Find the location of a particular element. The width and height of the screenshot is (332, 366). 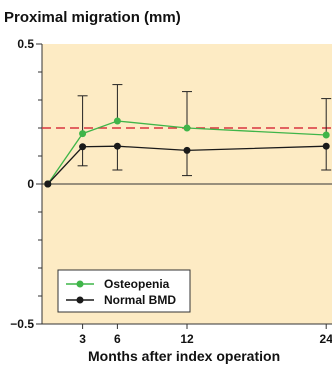

legend-marker-normal-bmd is located at coordinates (80, 300).